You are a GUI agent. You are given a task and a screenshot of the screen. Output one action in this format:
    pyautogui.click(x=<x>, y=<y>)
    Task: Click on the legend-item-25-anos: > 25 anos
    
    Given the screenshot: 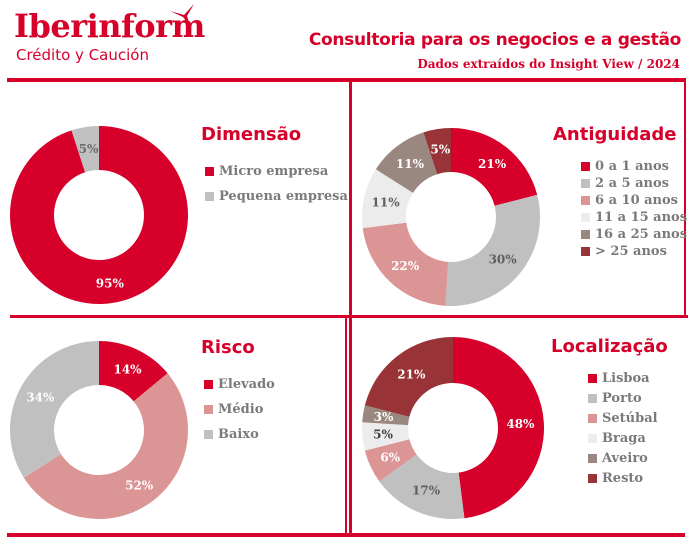 What is the action you would take?
    pyautogui.click(x=634, y=251)
    